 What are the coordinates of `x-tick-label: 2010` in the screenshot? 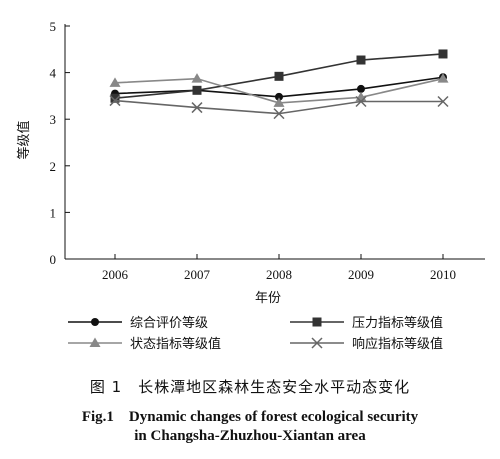 It's located at (443, 274).